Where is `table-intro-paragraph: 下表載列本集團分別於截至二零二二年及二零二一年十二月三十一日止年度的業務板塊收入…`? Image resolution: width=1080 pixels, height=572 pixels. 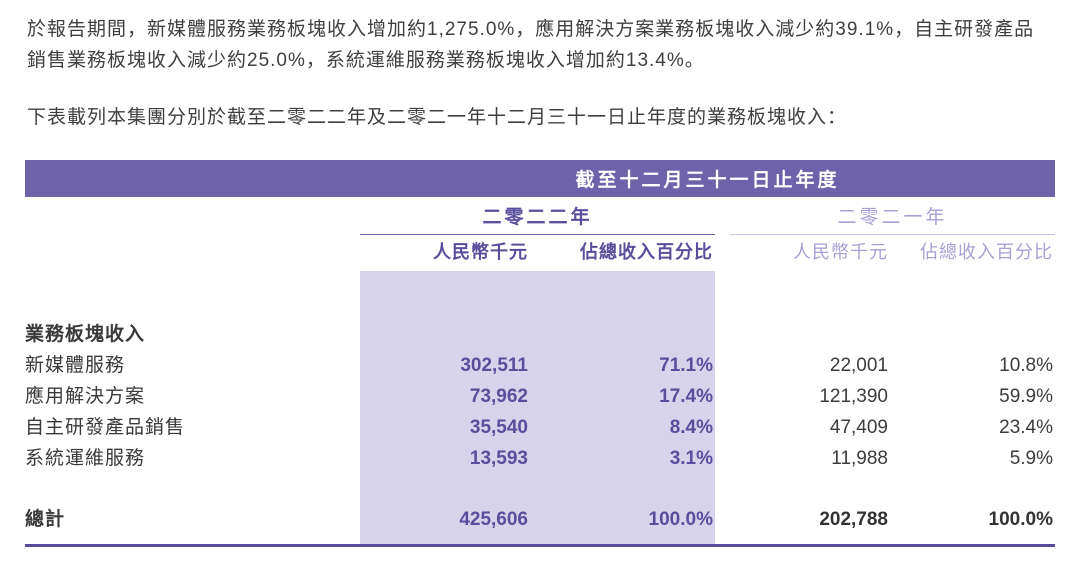 table-intro-paragraph: 下表載列本集團分別於截至二零二二年及二零二一年十二月三十一日止年度的業務板塊收入… is located at coordinates (437, 117).